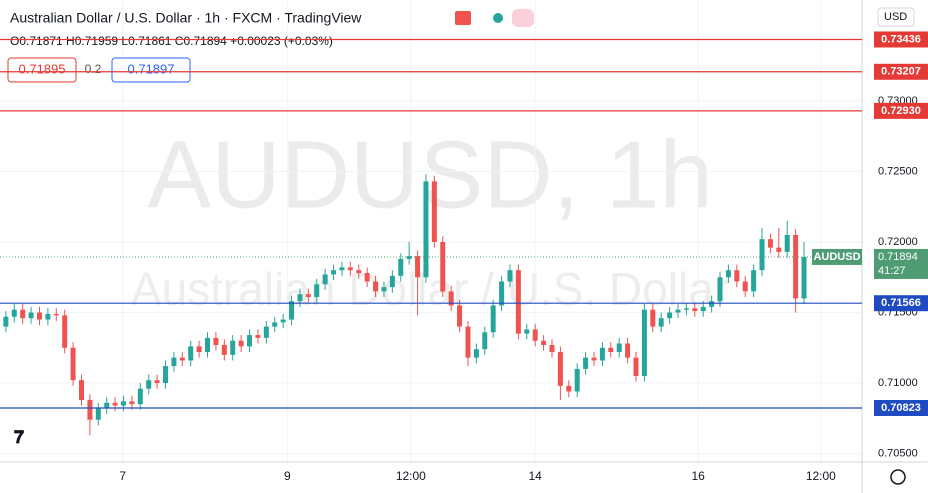 The width and height of the screenshot is (928, 493). What do you see at coordinates (523, 18) in the screenshot?
I see `indicator-icon` at bounding box center [523, 18].